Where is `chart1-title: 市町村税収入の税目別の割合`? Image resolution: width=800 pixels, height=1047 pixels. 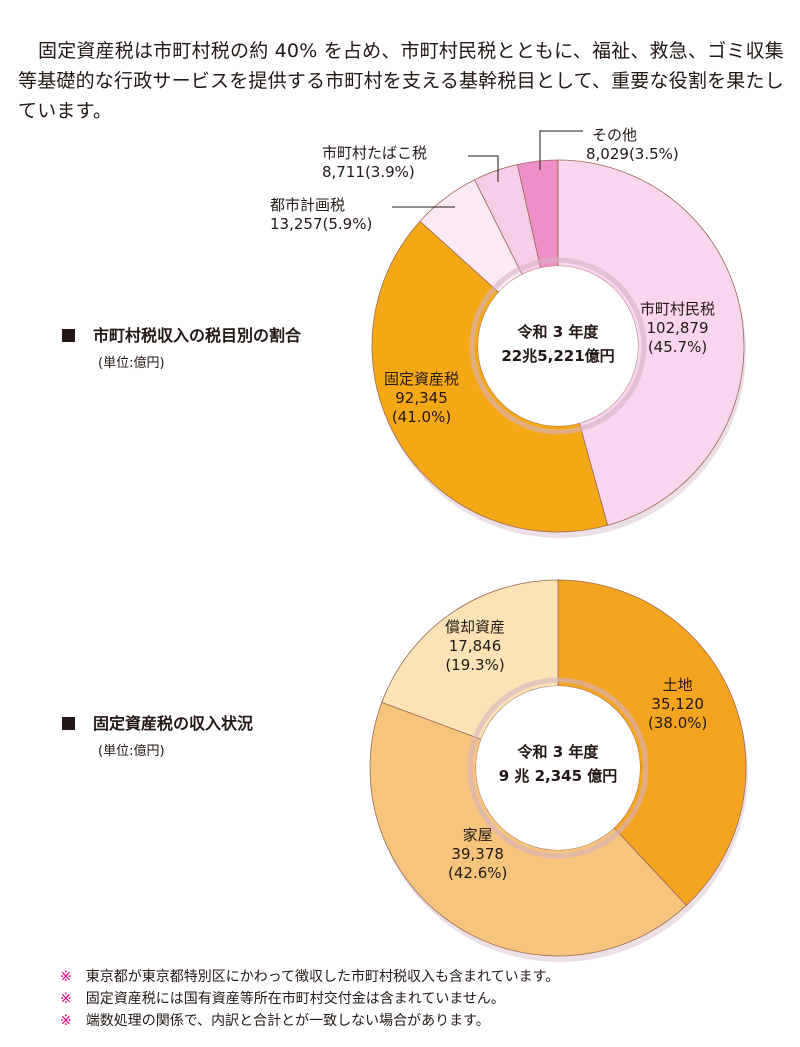 chart1-title: 市町村税収入の税目別の割合 is located at coordinates (181, 334).